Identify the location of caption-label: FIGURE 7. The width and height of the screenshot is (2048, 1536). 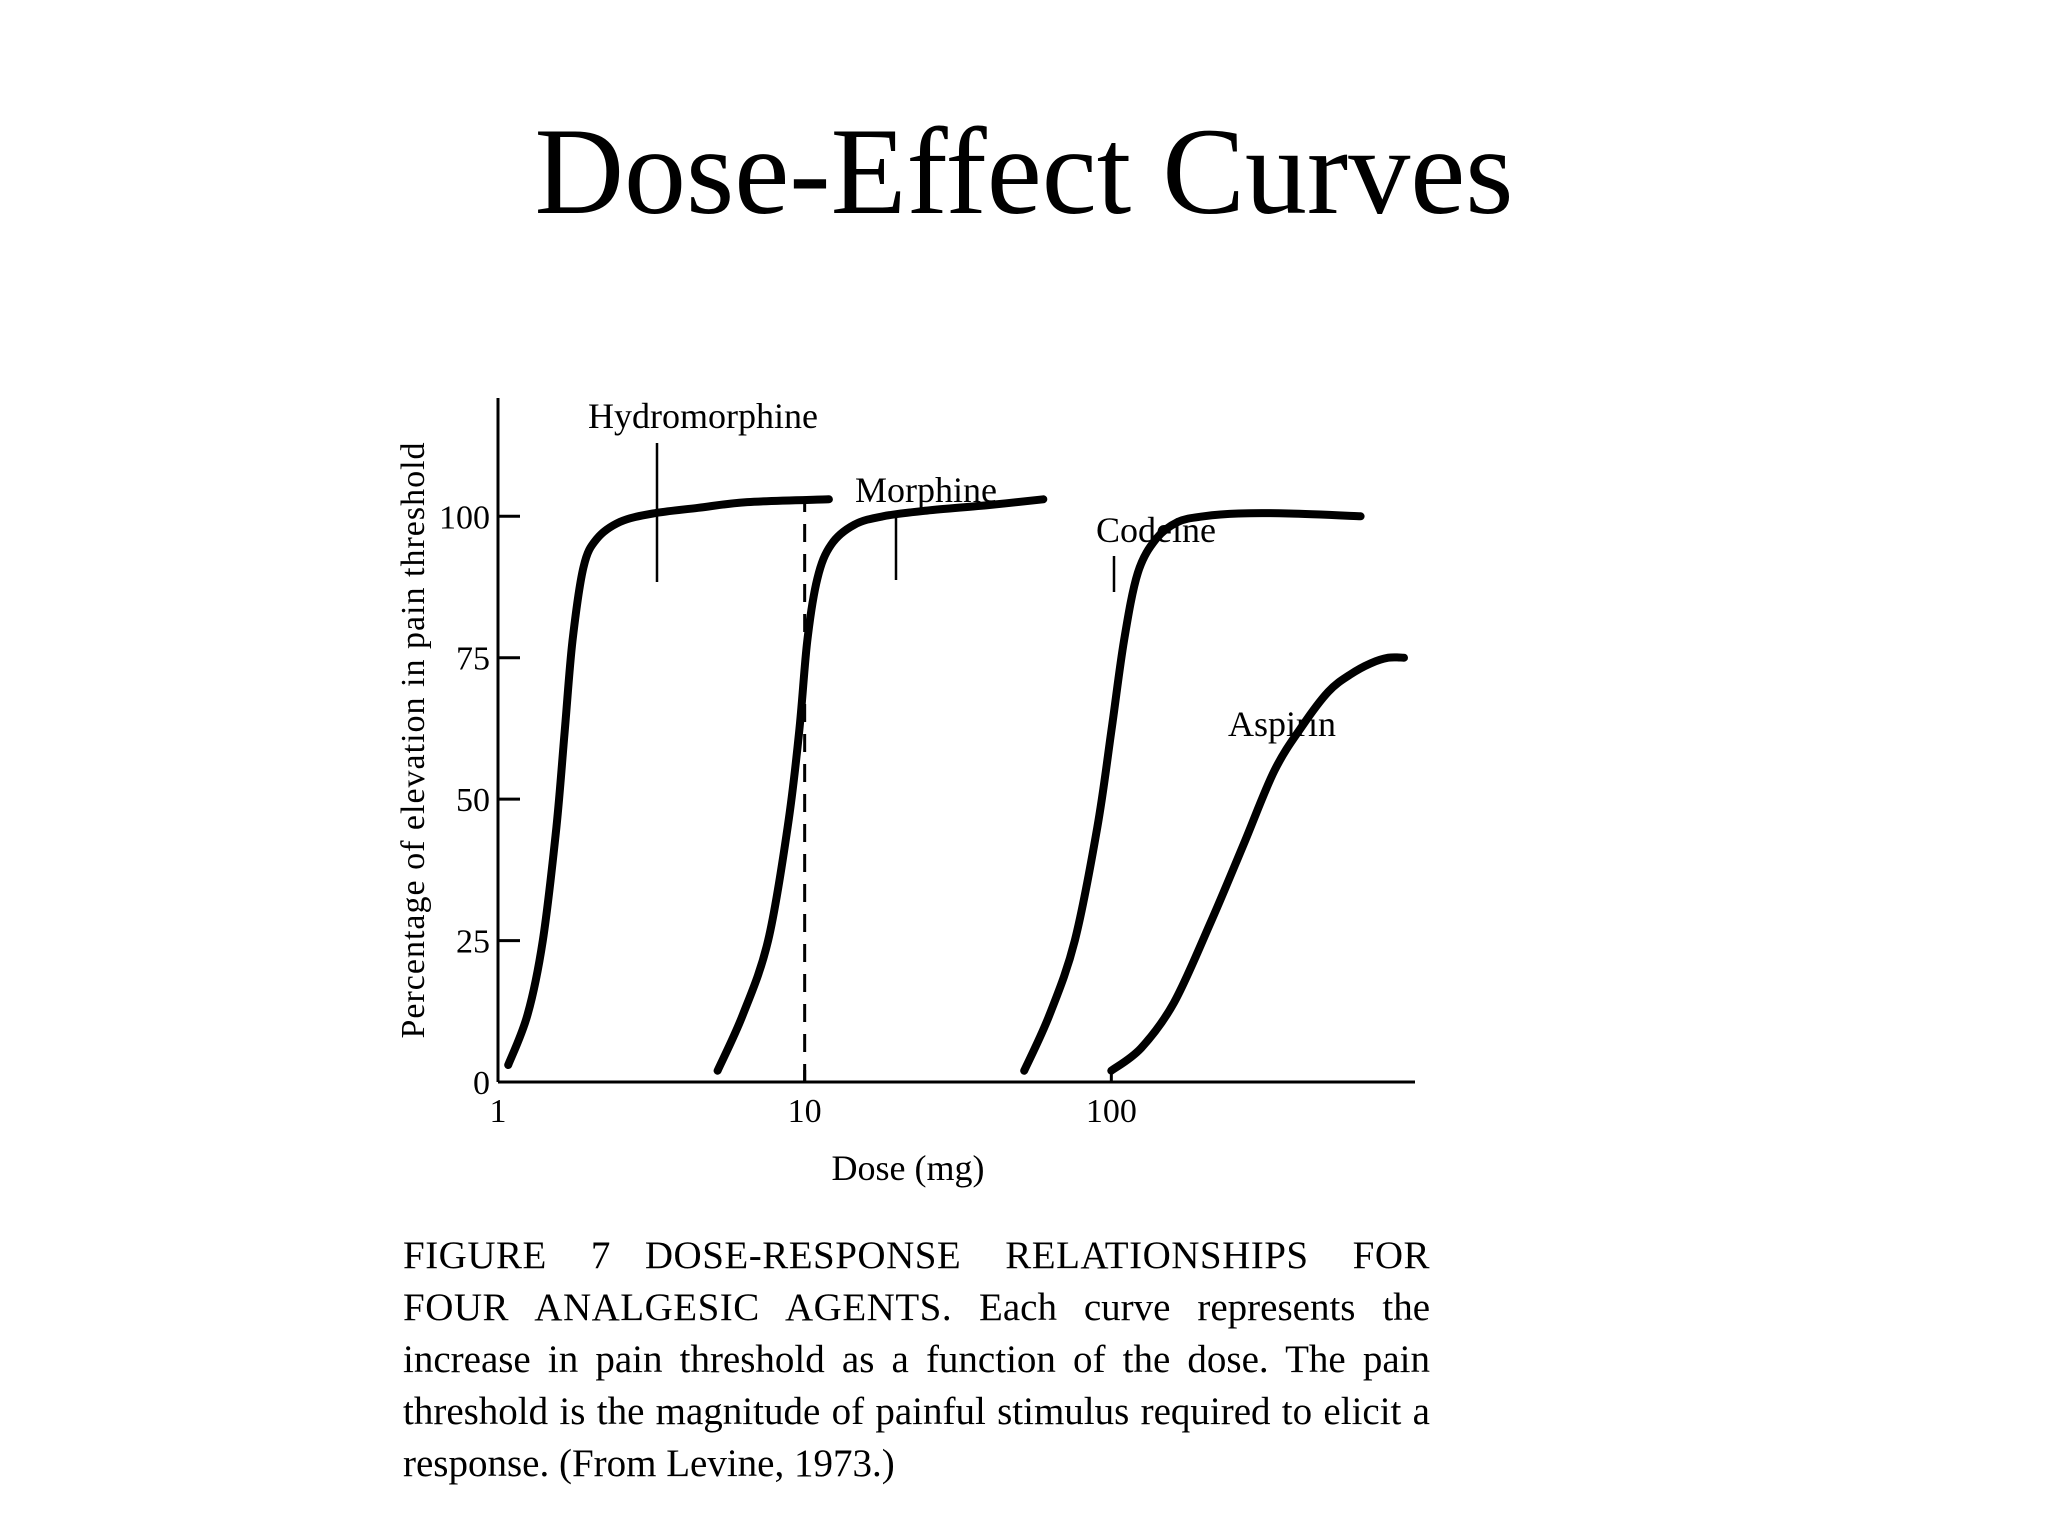
(507, 1255).